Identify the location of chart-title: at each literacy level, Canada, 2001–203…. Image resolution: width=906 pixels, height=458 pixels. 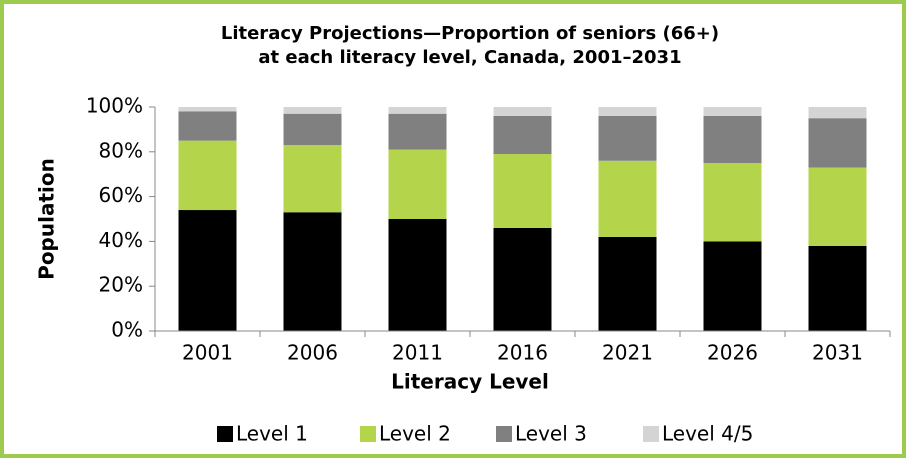
(469, 57).